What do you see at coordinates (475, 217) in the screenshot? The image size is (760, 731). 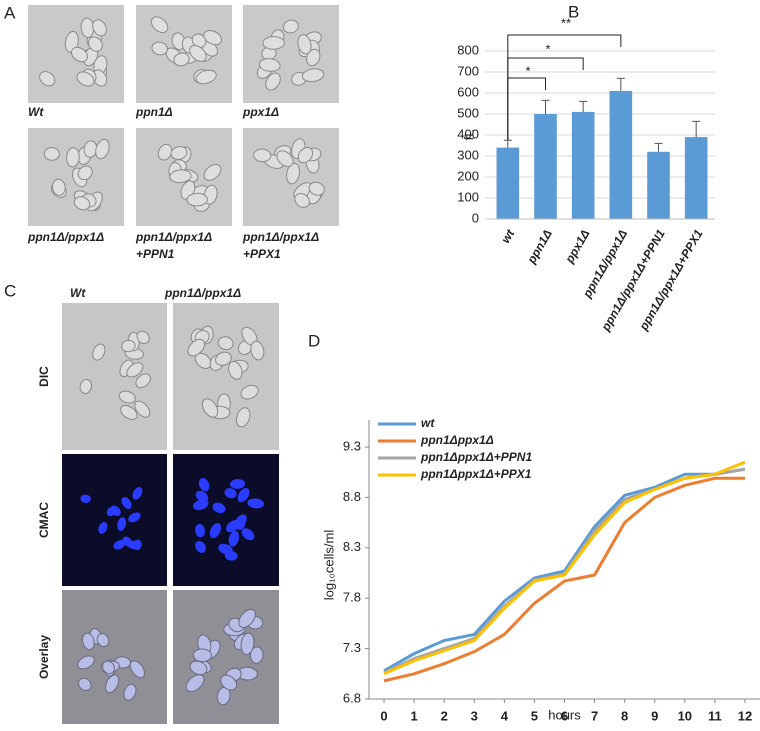 I see `y-tick-label: 0` at bounding box center [475, 217].